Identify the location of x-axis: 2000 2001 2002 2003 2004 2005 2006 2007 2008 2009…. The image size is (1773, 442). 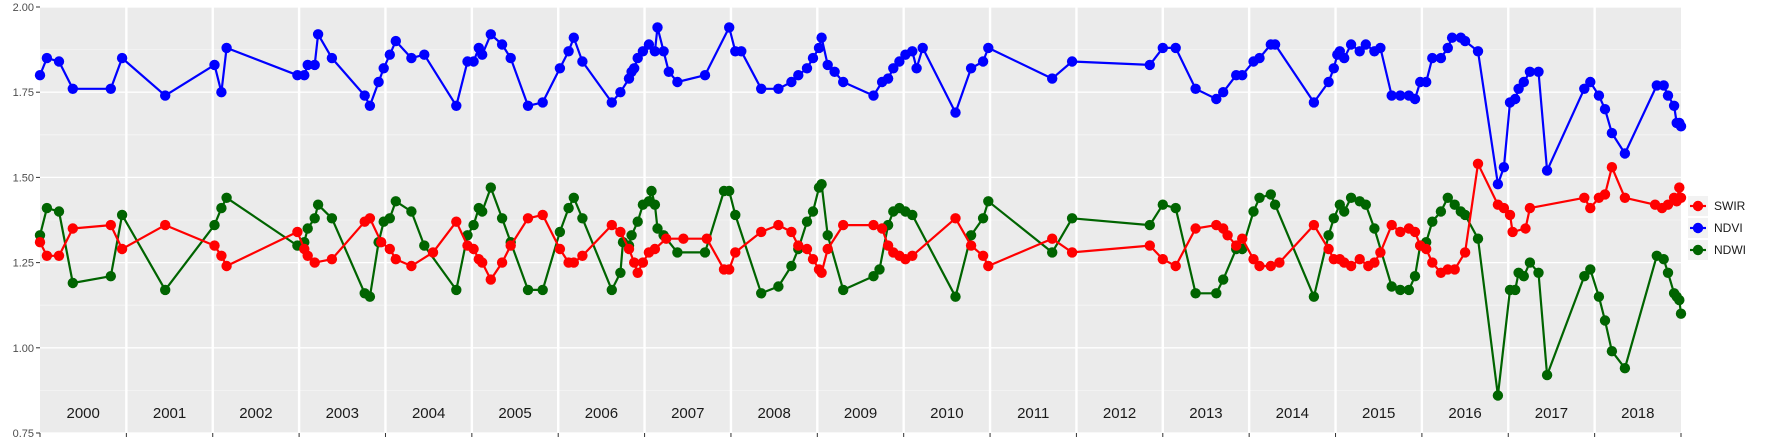
(860, 421).